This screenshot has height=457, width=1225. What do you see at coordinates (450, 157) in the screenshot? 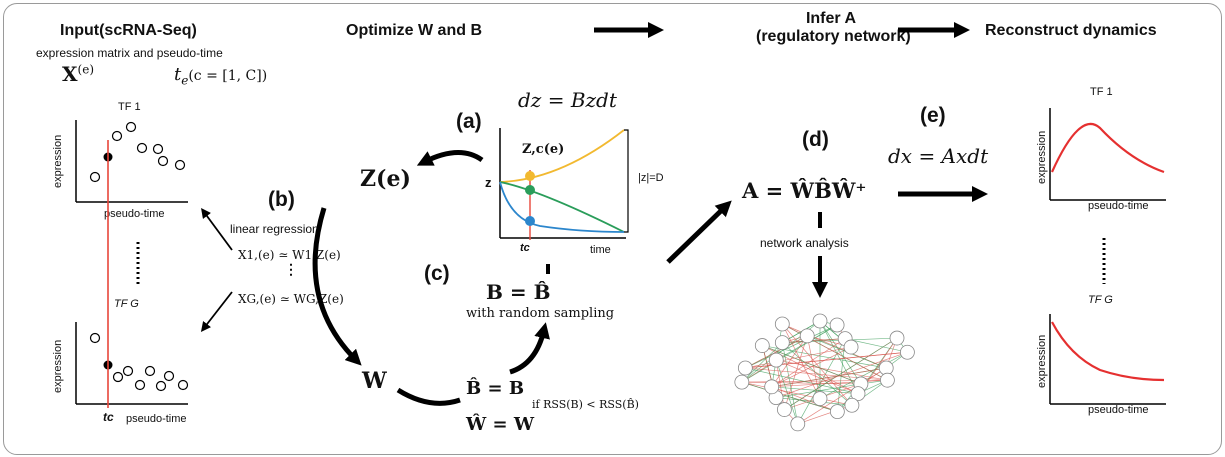
I see `arrow-a-to-Z` at bounding box center [450, 157].